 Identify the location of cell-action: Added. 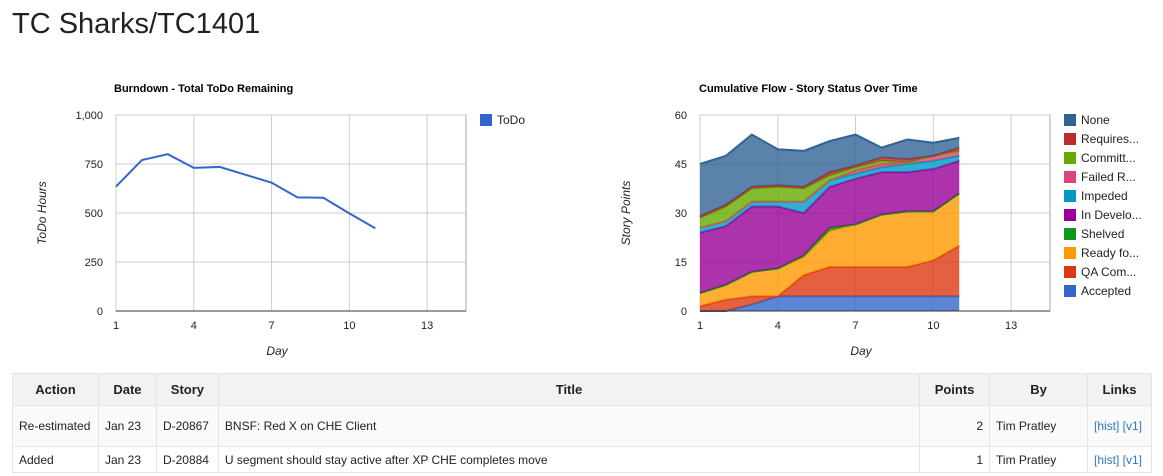
(55, 459).